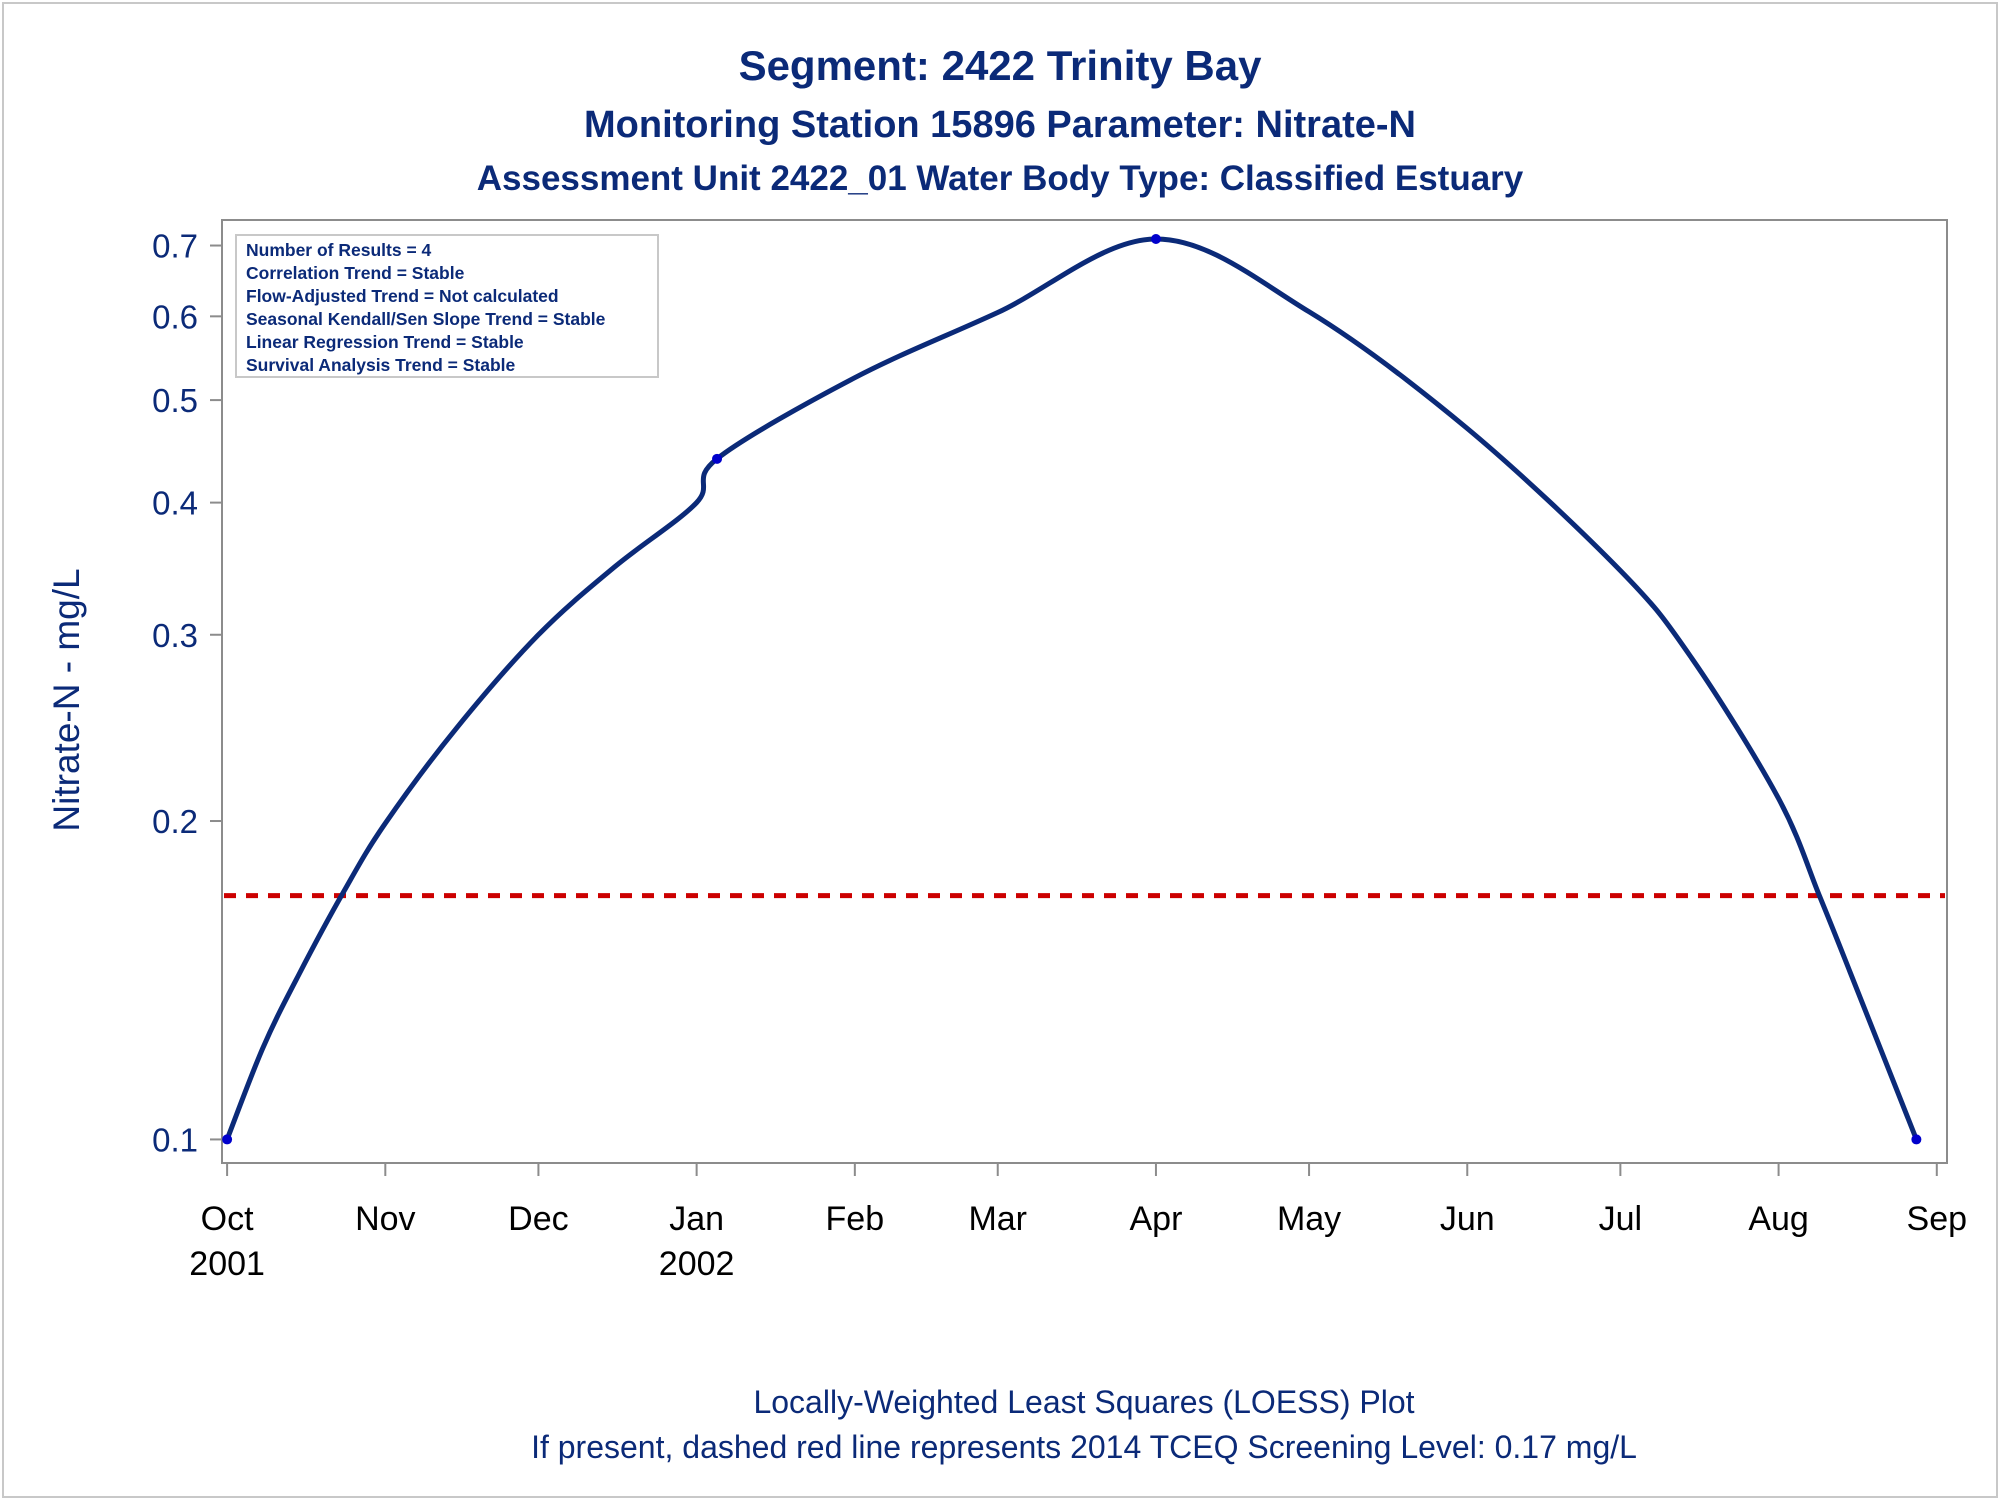  Describe the element at coordinates (385, 342) in the screenshot. I see `stats-line-5: Linear Regression Trend = Stable` at that location.